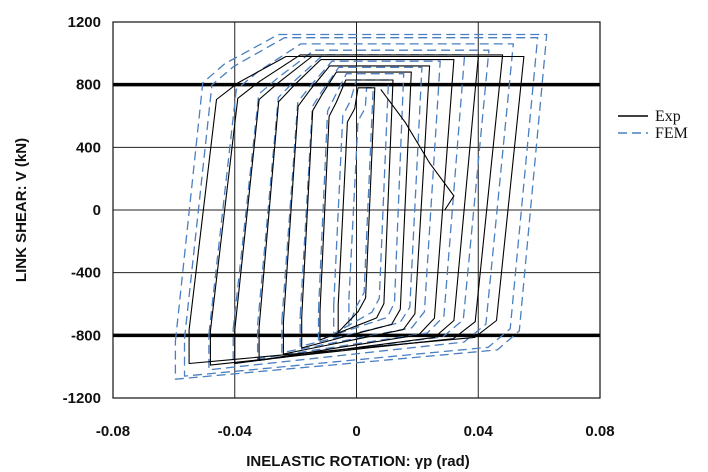 This screenshot has width=708, height=472. I want to click on legend: Exp FEM, so click(653, 125).